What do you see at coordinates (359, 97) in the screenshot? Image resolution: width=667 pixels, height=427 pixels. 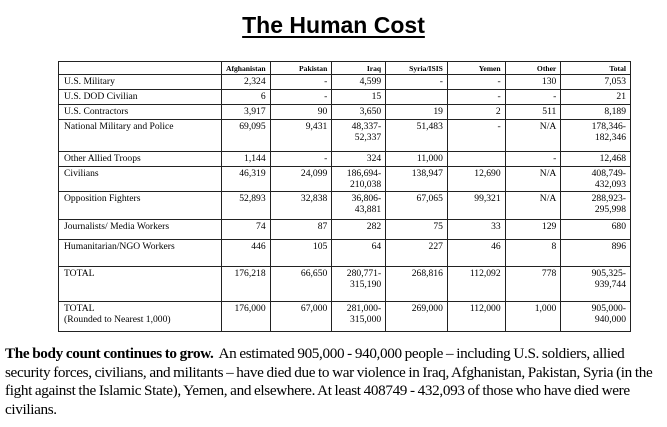 I see `table-cell: 15` at bounding box center [359, 97].